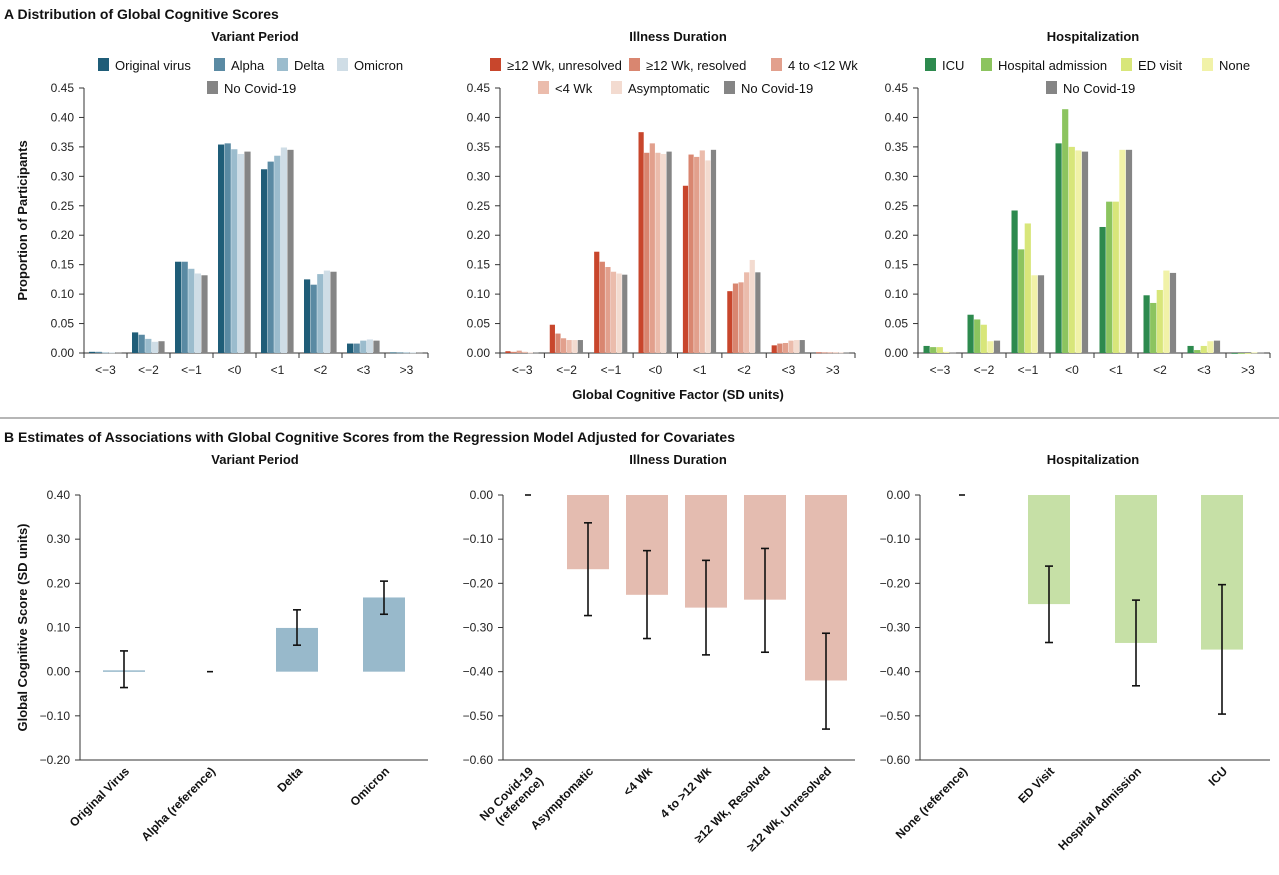 The height and width of the screenshot is (875, 1279). I want to click on legend-label: Original virus, so click(153, 65).